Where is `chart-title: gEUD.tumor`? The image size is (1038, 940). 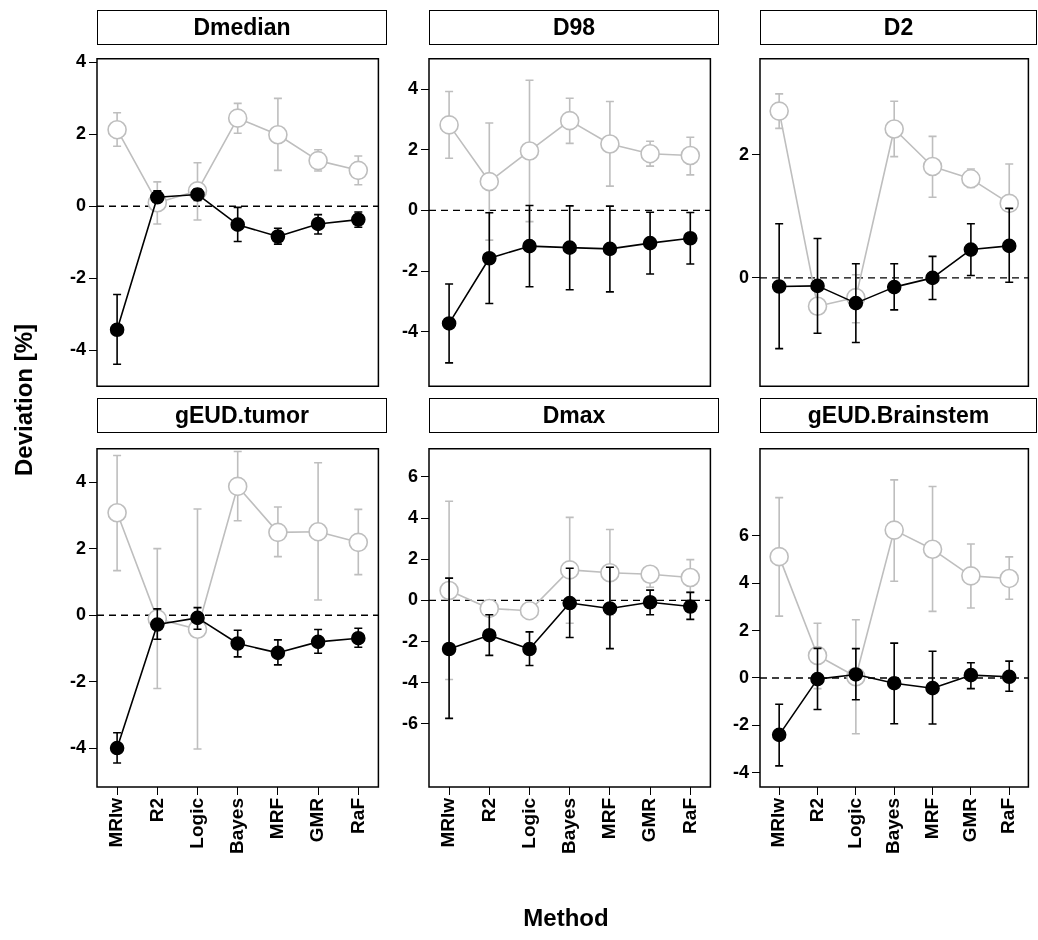
chart-title: gEUD.tumor is located at coordinates (242, 415).